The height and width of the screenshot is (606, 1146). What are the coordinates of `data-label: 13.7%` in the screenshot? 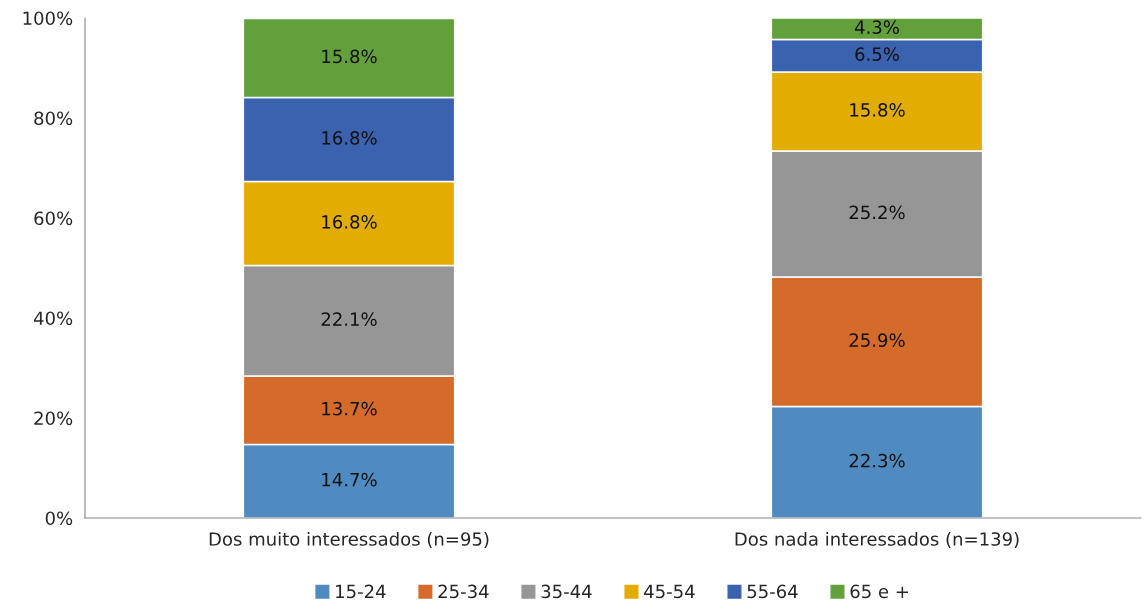 It's located at (349, 408).